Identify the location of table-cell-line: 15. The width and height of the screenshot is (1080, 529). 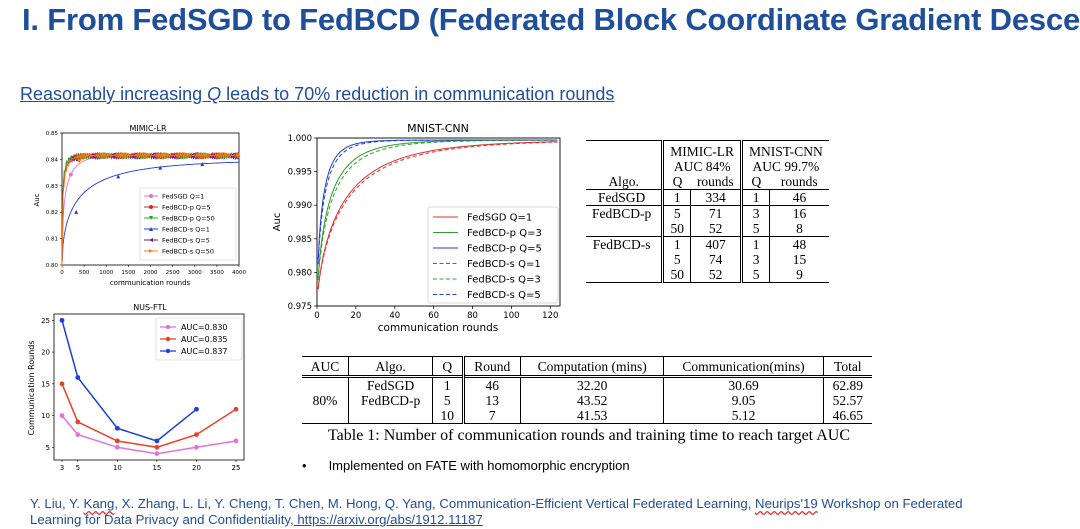
(799, 259).